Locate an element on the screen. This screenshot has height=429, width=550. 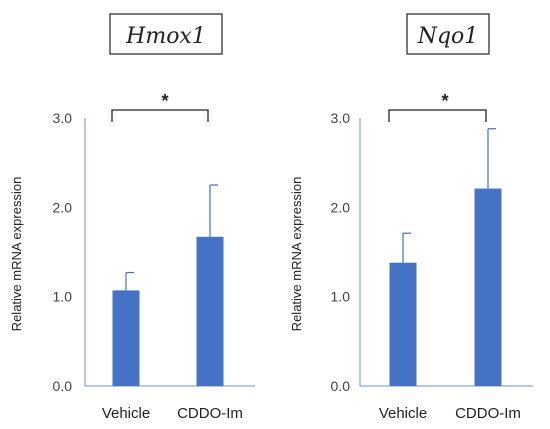
chart-title: Hmox1 is located at coordinates (165, 36).